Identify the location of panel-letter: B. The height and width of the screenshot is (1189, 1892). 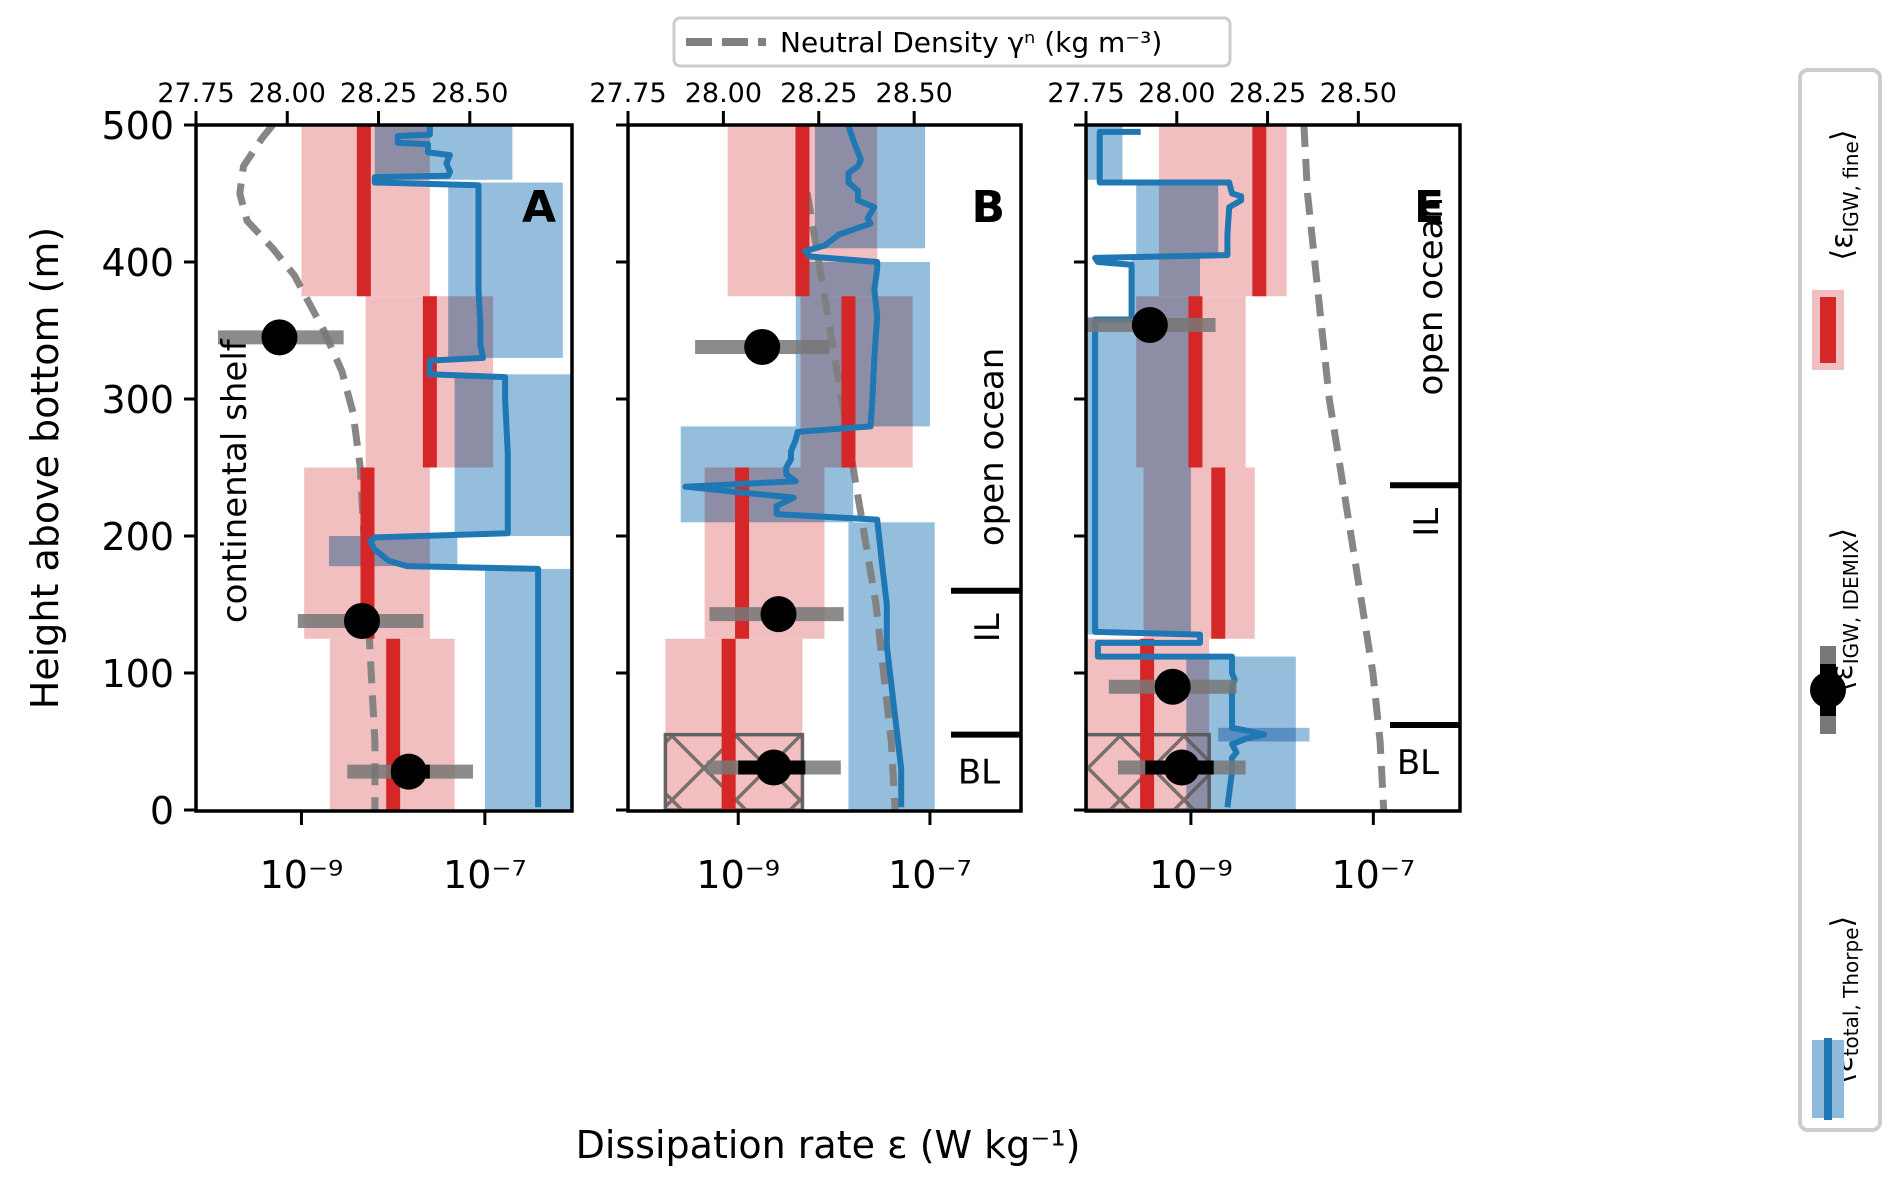
(988, 207).